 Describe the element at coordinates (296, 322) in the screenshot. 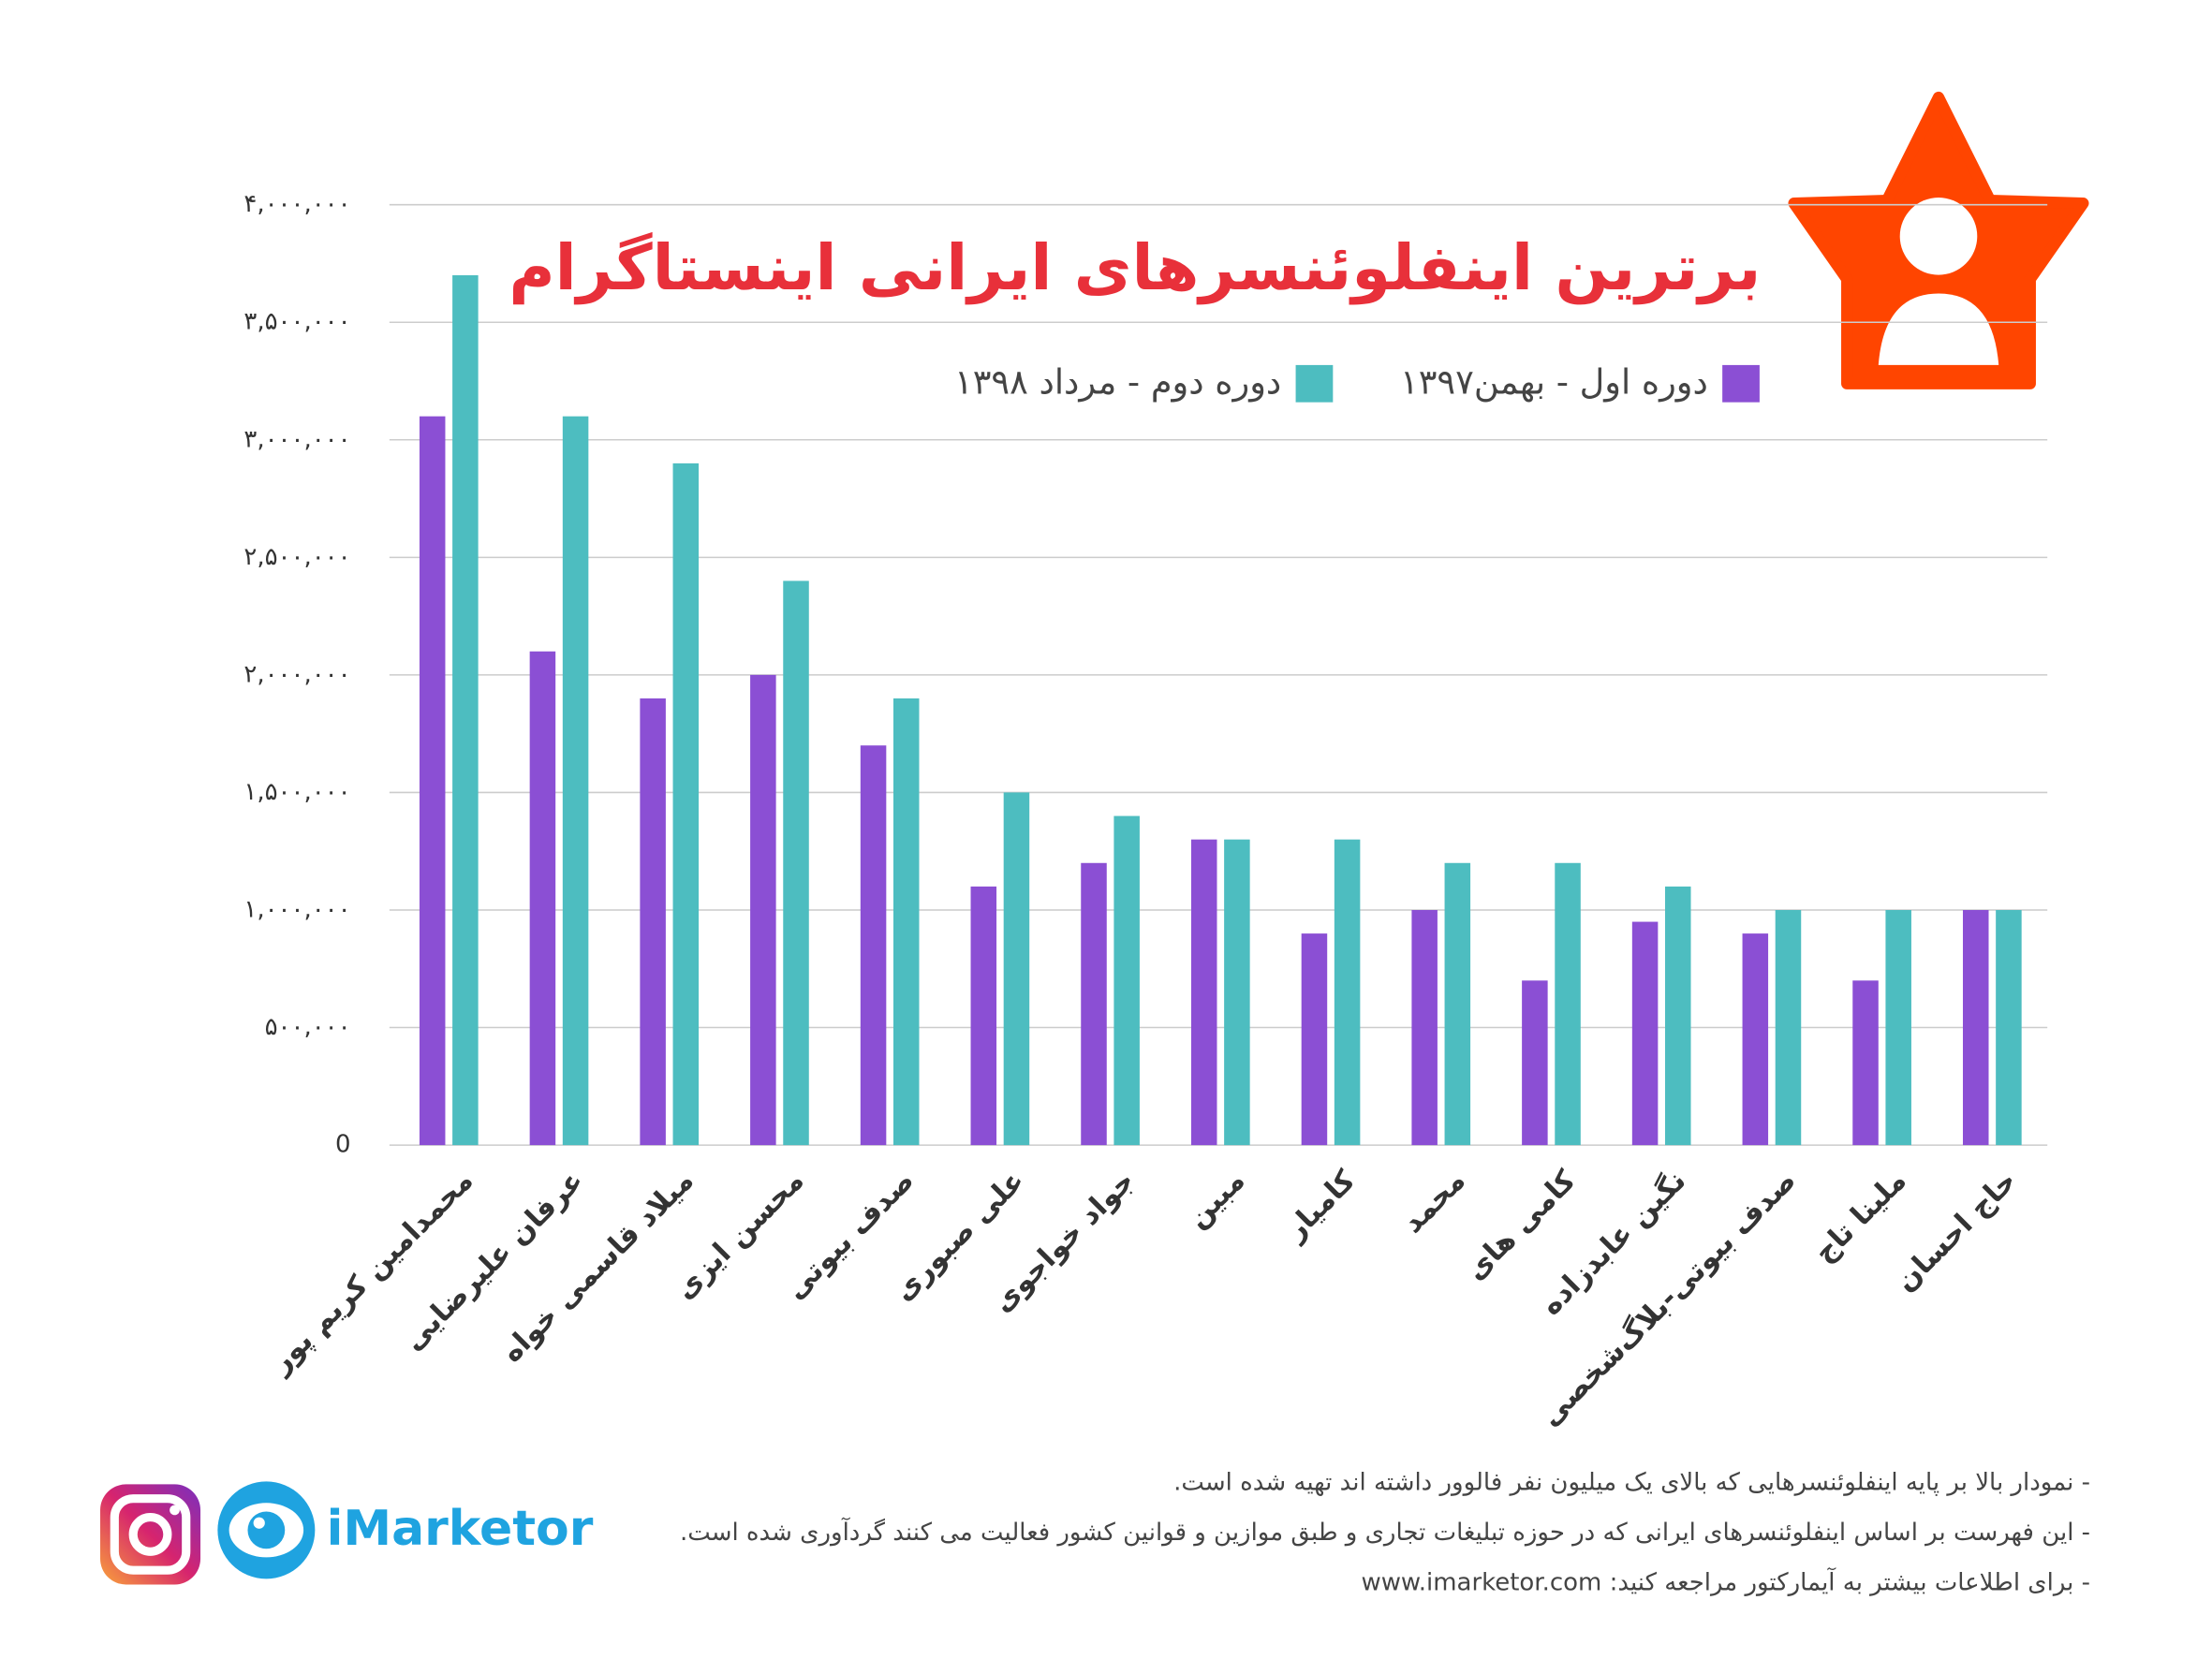

I see `y-tick-label: ۳,۵۰۰,۰۰۰` at that location.